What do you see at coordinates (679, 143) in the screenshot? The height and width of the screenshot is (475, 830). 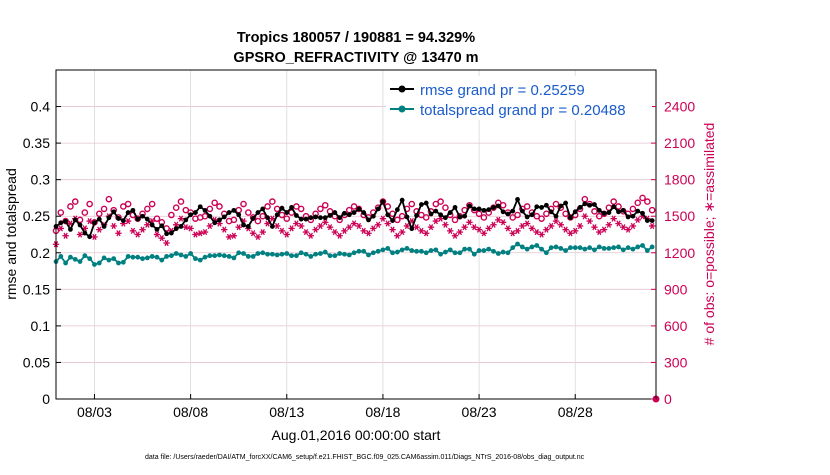 I see `y-right-tick-label: 2100` at bounding box center [679, 143].